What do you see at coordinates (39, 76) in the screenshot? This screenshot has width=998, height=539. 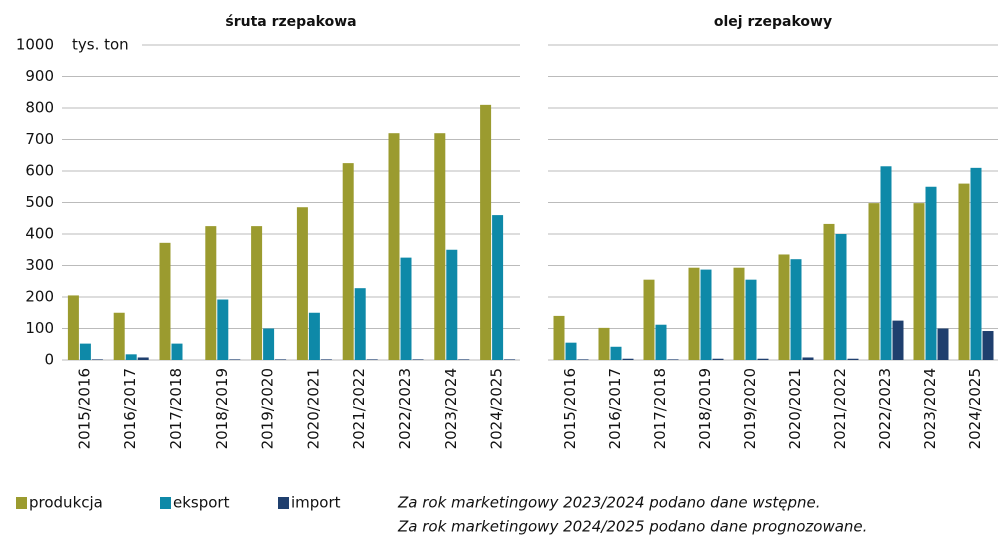 I see `y-tick-label: 900` at bounding box center [39, 76].